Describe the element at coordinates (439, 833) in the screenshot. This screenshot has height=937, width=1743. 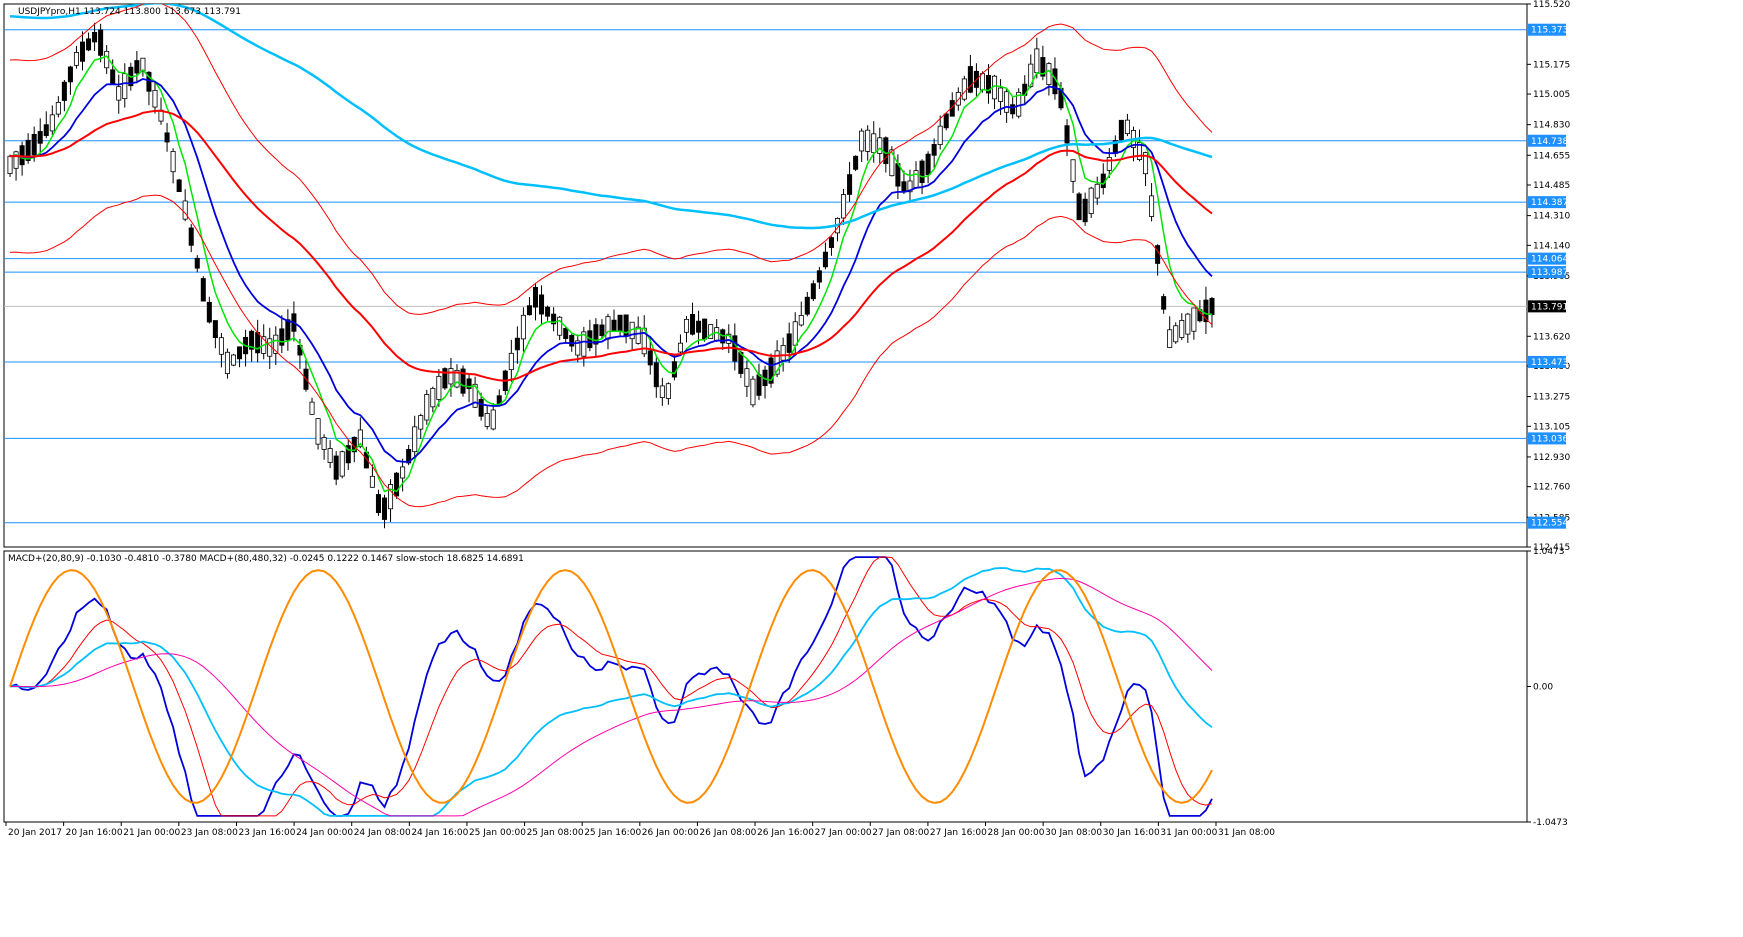
I see `x-tick-label: 24 Jan 16:00` at that location.